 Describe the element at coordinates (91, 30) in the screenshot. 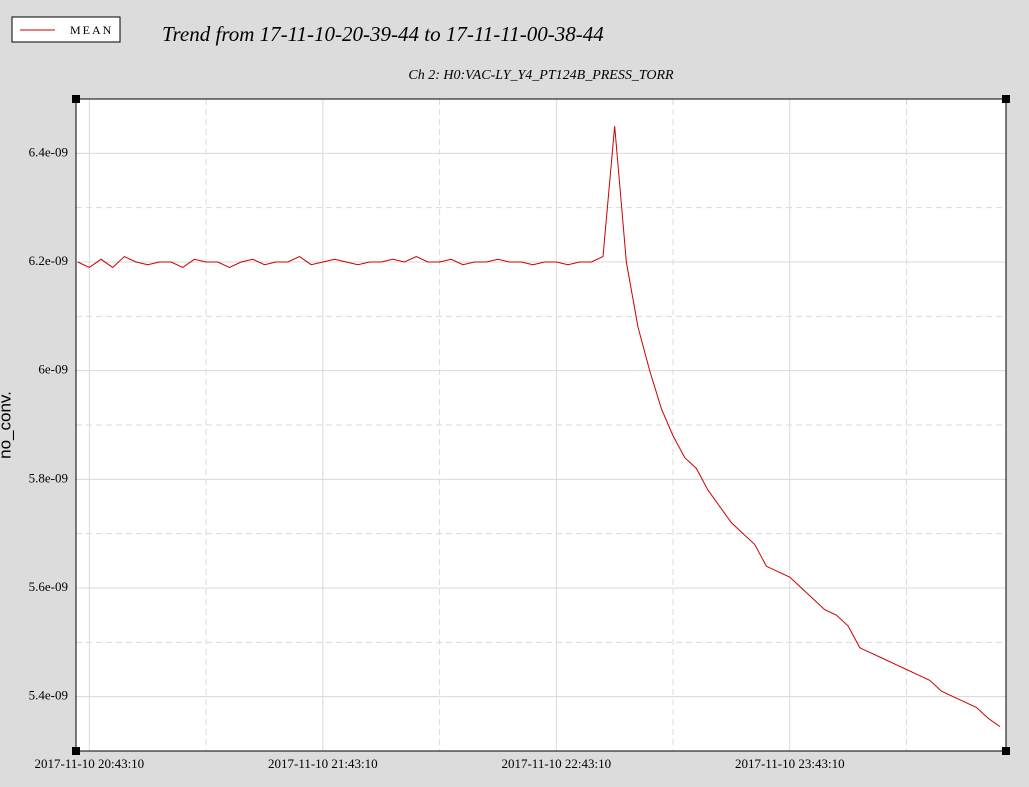

I see `legend-label: MEAN` at that location.